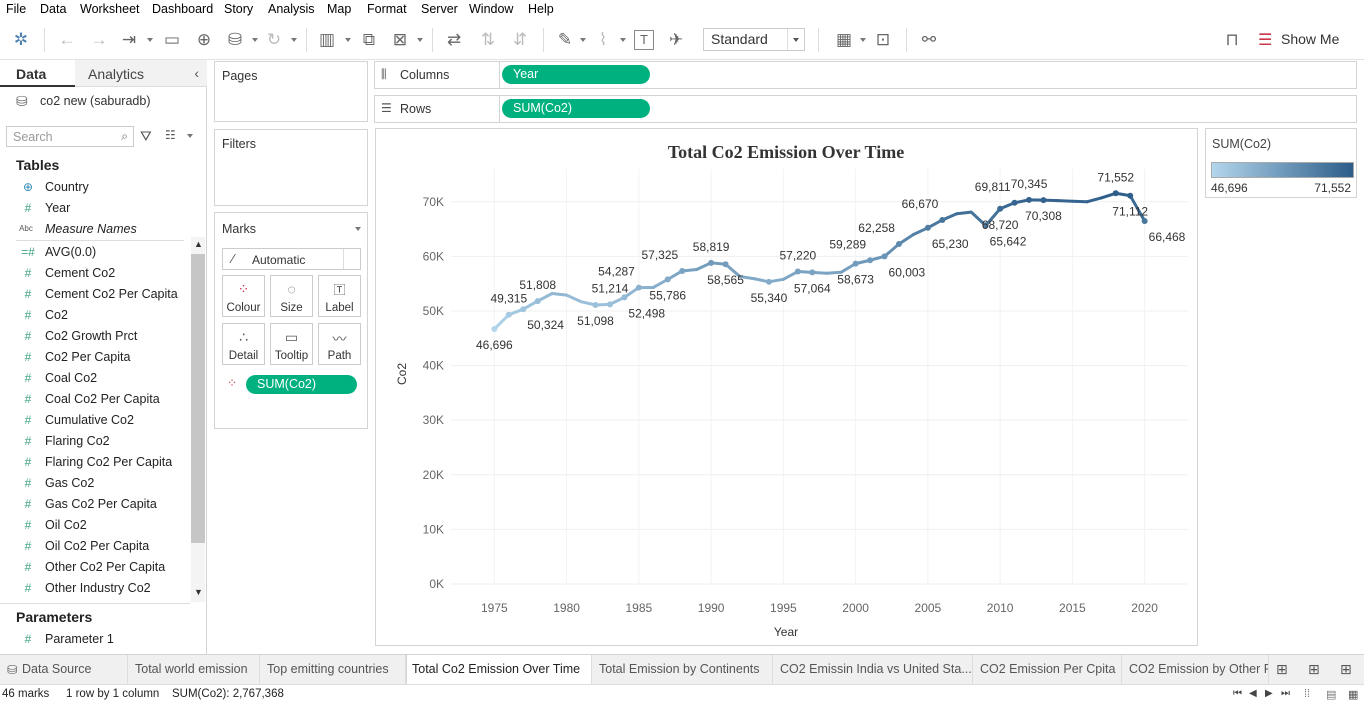  Describe the element at coordinates (754, 39) in the screenshot. I see `view-size-select: Standard` at that location.